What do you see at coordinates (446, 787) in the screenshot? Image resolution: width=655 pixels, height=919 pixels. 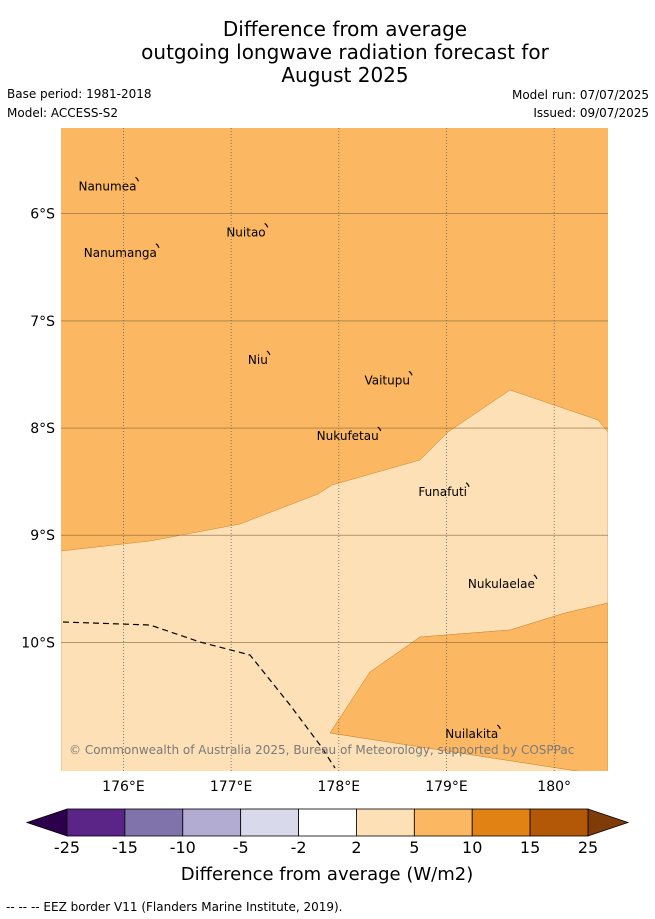 I see `lon-tick-label: 179°E` at bounding box center [446, 787].